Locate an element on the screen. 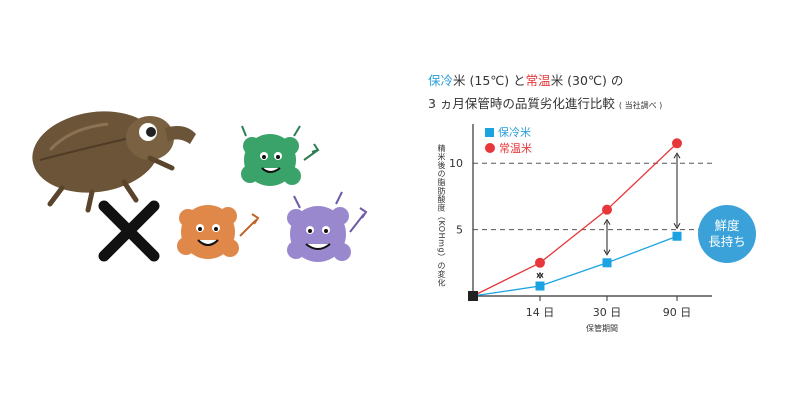 The width and height of the screenshot is (812, 400). origin-point is located at coordinates (473, 296).